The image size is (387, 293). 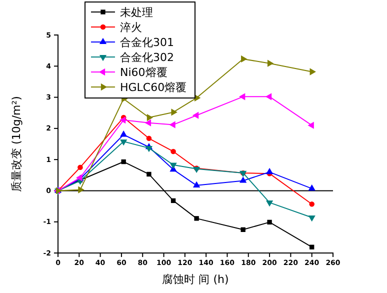 I want to click on legend-label: 未处理, so click(x=136, y=12).